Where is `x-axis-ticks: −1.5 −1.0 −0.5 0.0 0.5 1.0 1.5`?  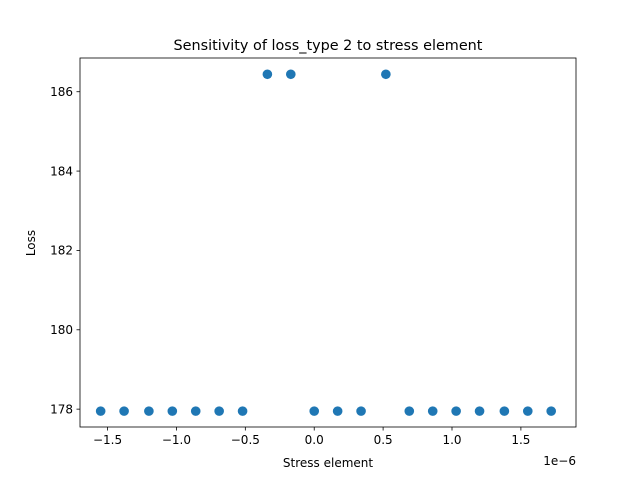
x-axis-ticks: −1.5 −1.0 −0.5 0.0 0.5 1.0 1.5 is located at coordinates (311, 437).